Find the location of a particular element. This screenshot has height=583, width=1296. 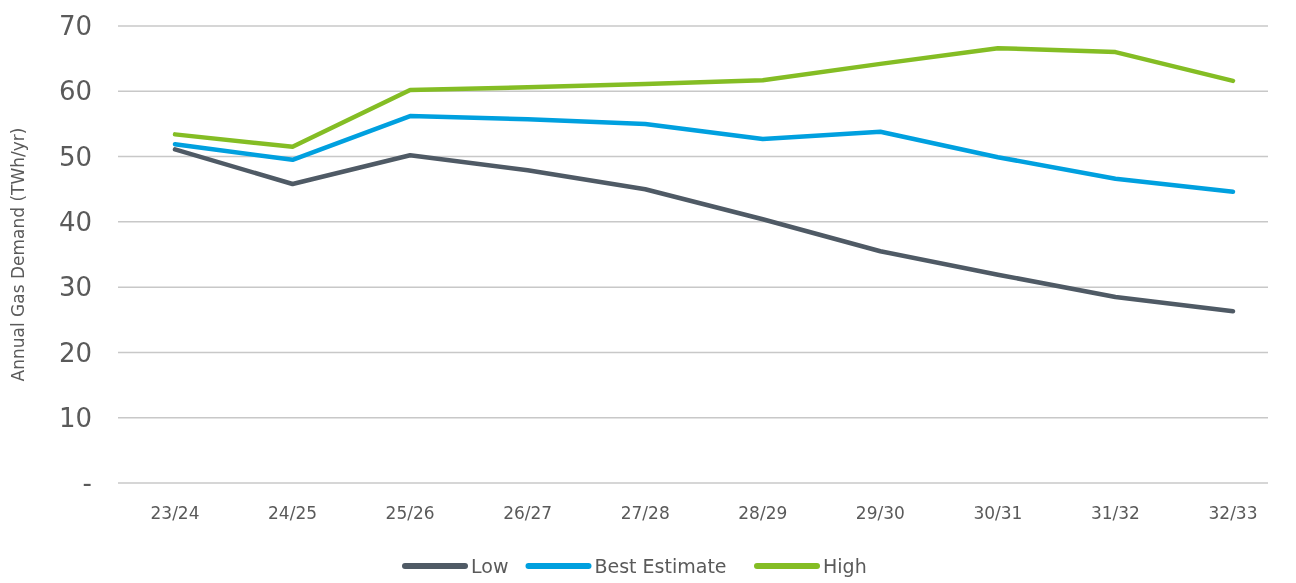

y-tick-label: 30 is located at coordinates (75, 287).